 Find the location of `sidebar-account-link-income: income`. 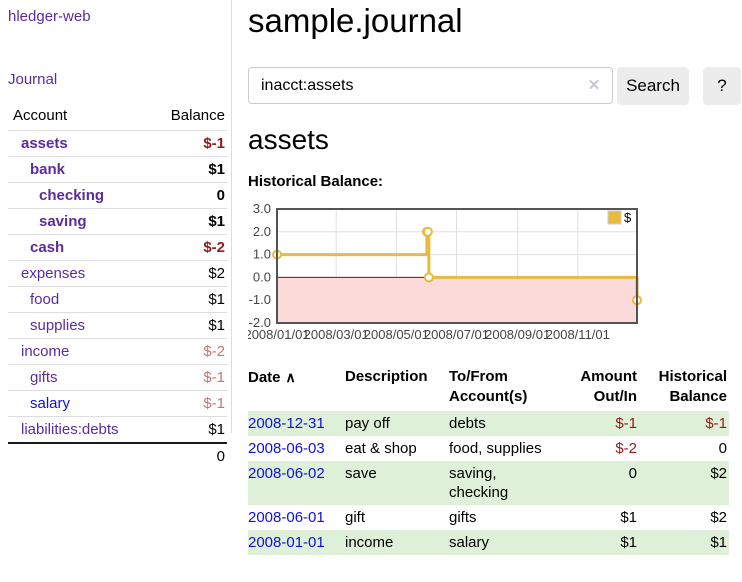

sidebar-account-link-income: income is located at coordinates (45, 351).